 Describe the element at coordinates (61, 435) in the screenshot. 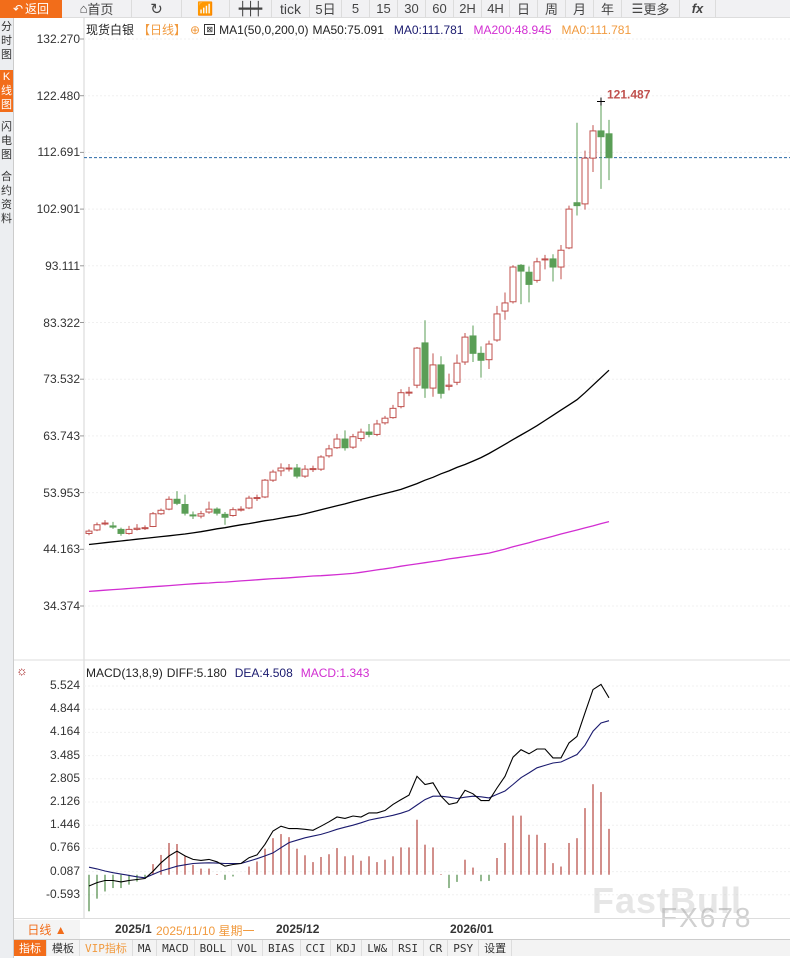

I see `price-tick-label: 63.743` at that location.